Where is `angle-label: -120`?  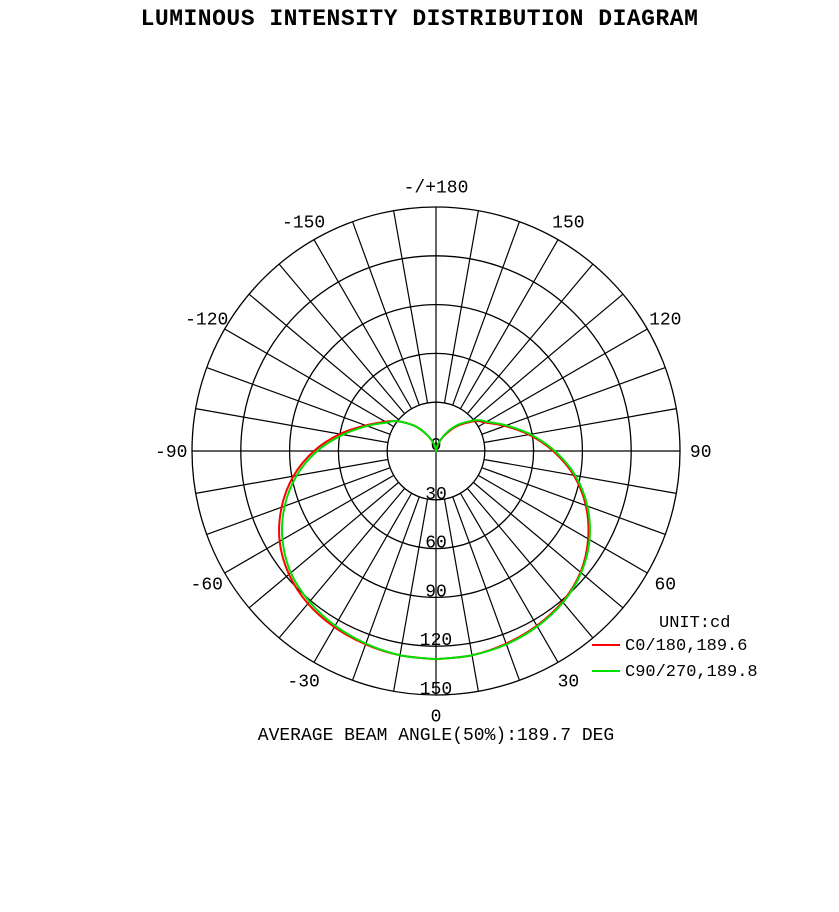 angle-label: -120 is located at coordinates (206, 321).